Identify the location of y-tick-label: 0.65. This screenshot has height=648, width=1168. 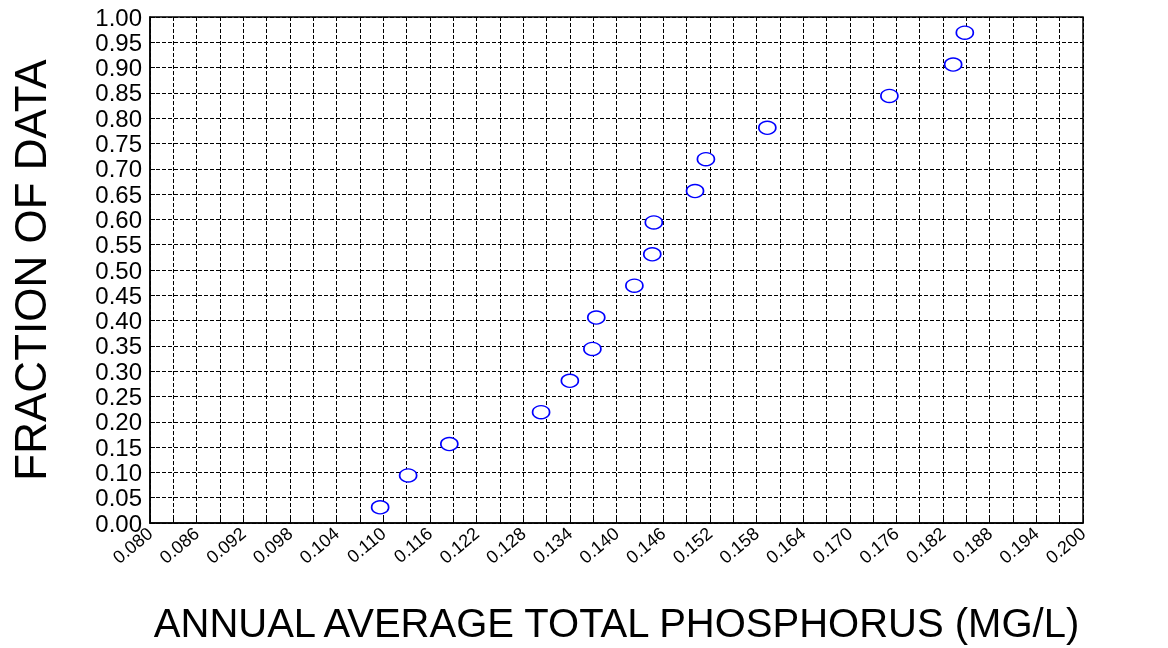
(118, 194).